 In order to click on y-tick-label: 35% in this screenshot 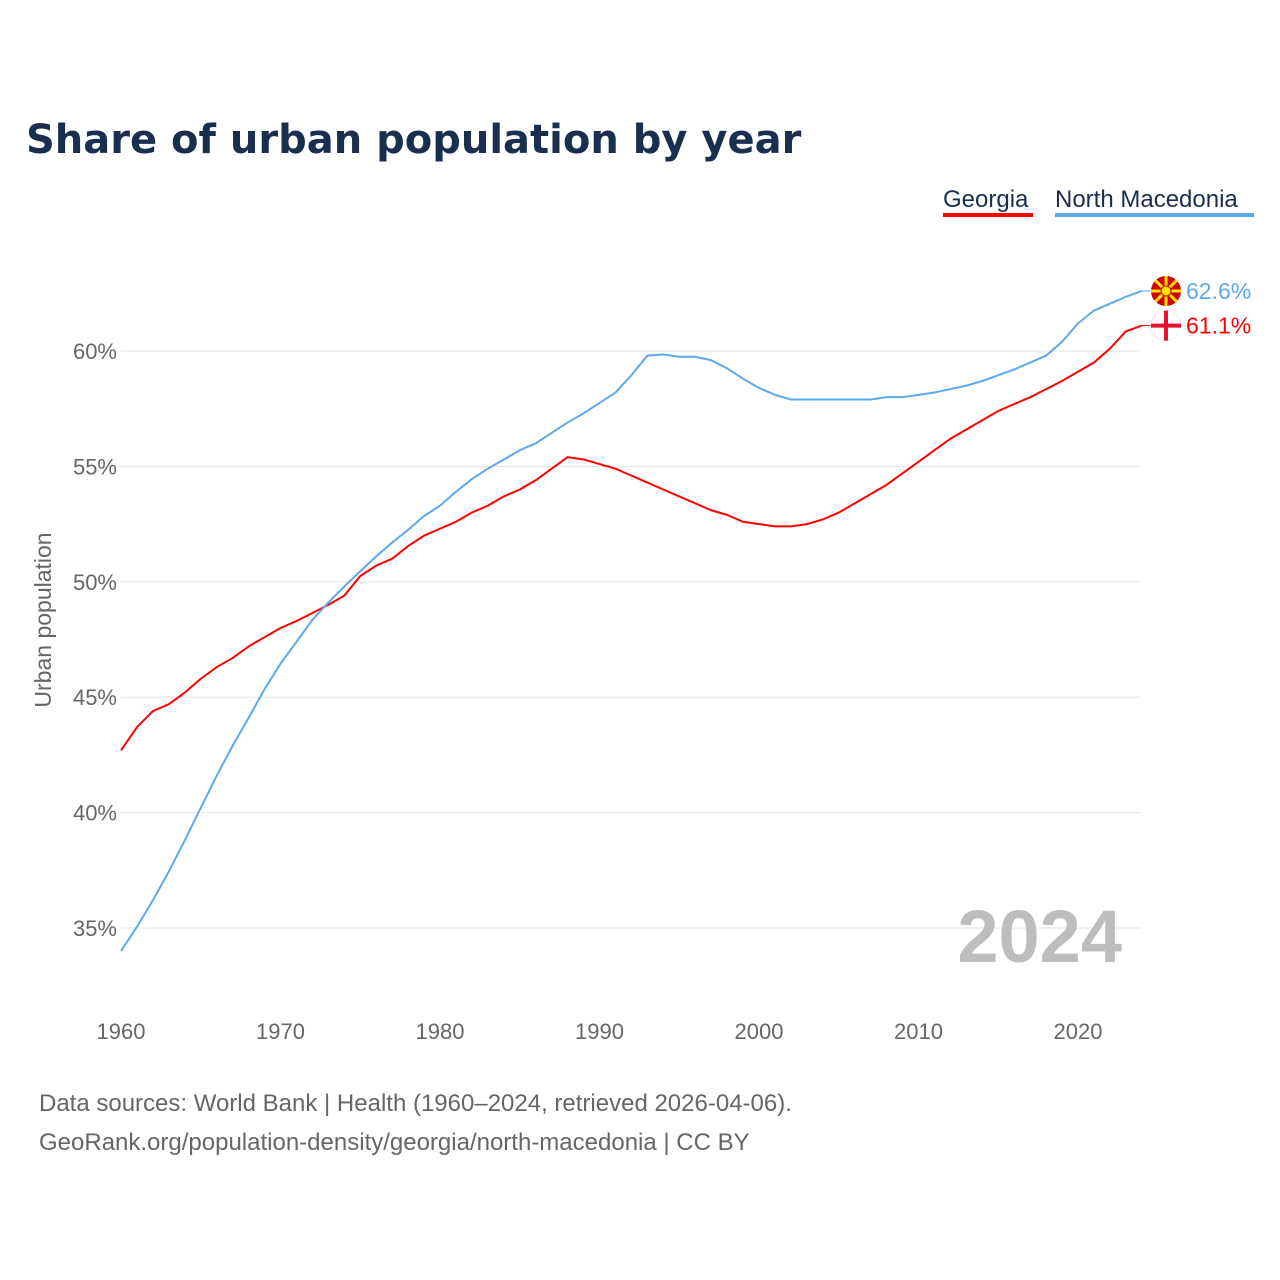, I will do `click(95, 928)`.